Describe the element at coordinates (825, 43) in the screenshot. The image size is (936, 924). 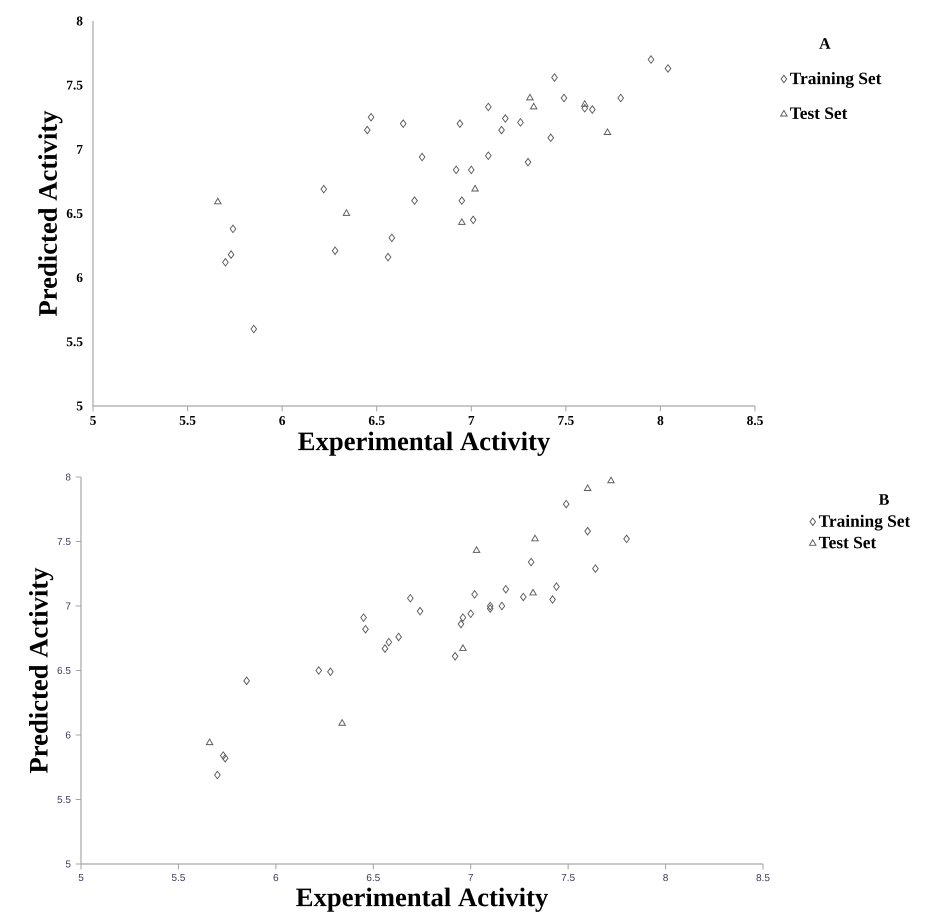
I see `legend-title: A` at that location.